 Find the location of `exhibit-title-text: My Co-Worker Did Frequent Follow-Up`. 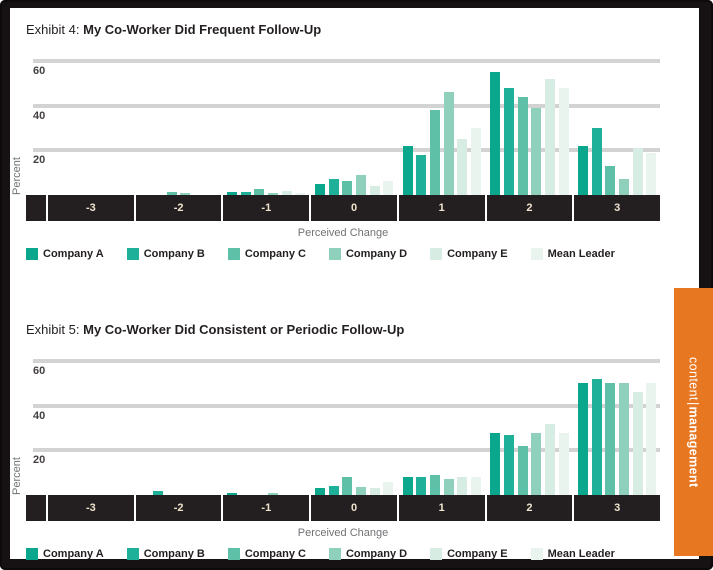

exhibit-title-text: My Co-Worker Did Frequent Follow-Up is located at coordinates (202, 29).